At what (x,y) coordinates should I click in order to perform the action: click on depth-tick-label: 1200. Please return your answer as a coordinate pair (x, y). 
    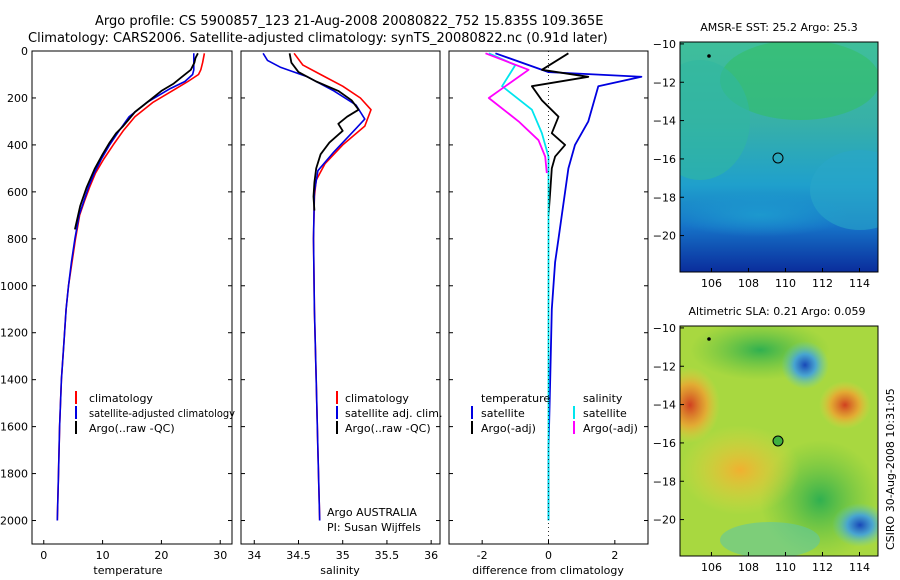
    Looking at the image, I should click on (14, 333).